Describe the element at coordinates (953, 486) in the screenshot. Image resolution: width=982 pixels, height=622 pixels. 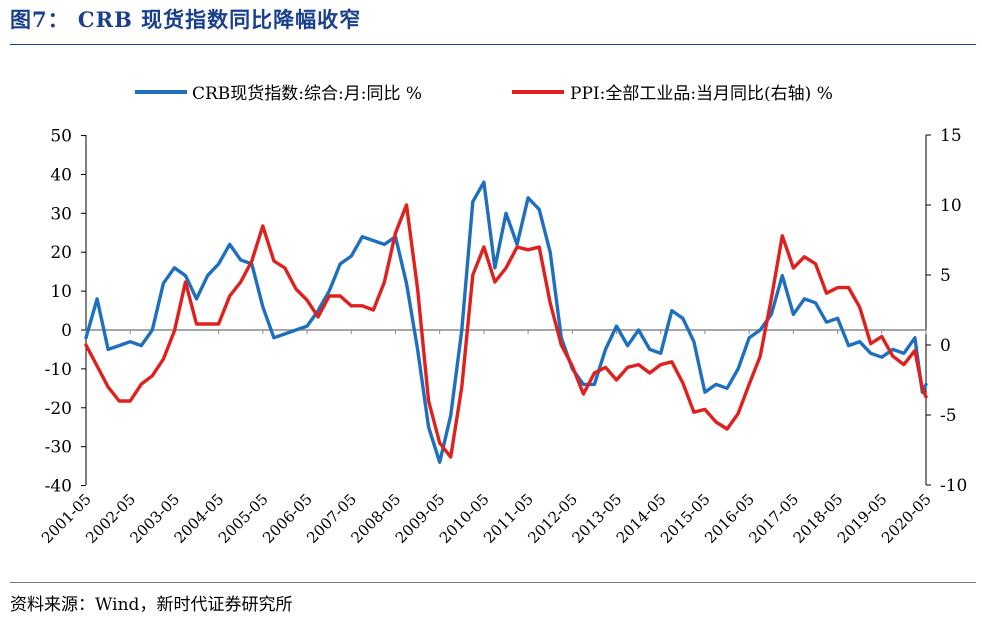
I see `right-tick-label-5: -10` at that location.